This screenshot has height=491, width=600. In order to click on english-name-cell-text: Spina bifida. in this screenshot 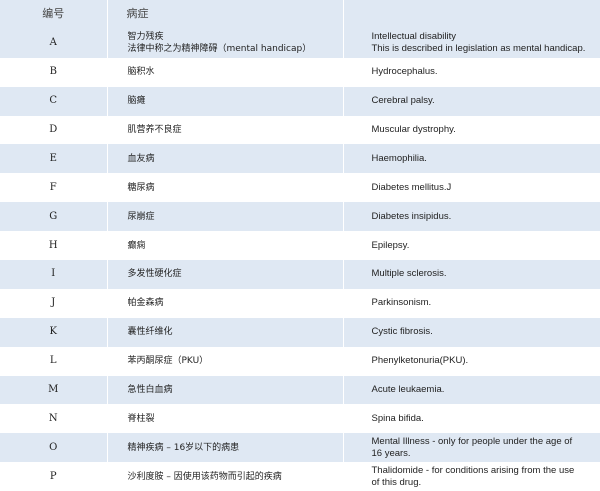, I will do `click(397, 418)`.